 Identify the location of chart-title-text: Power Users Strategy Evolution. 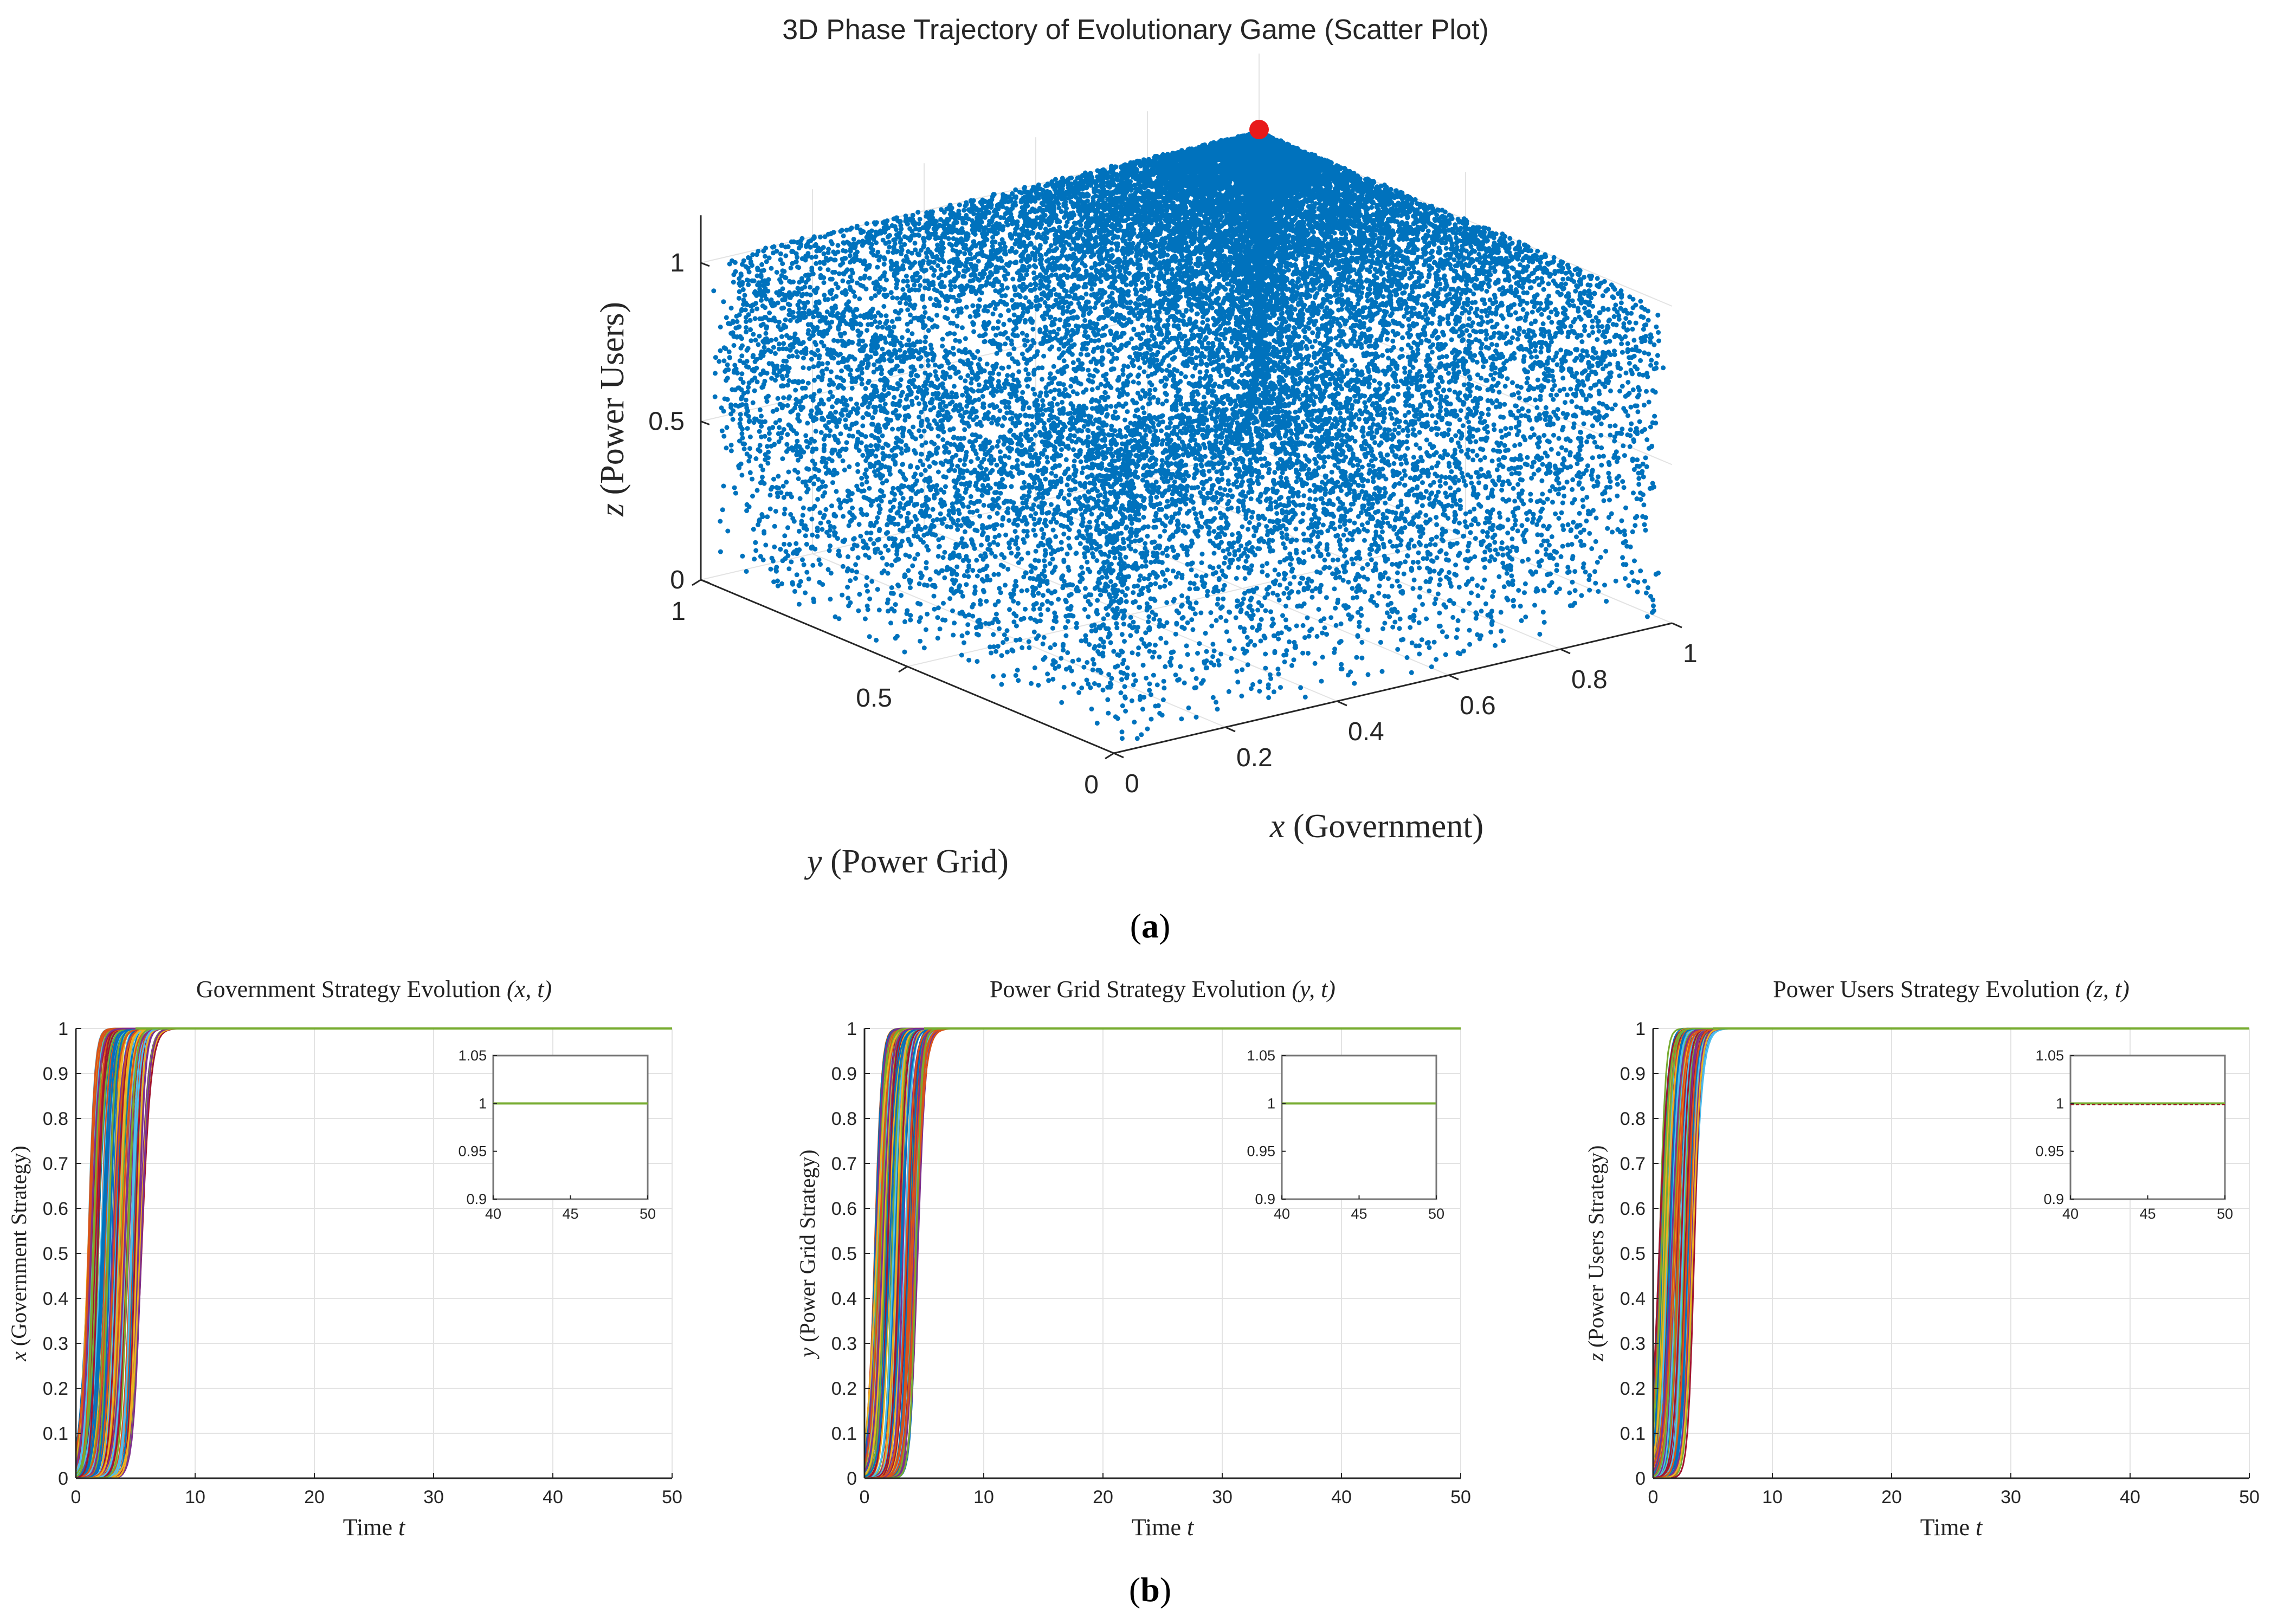
(1929, 989).